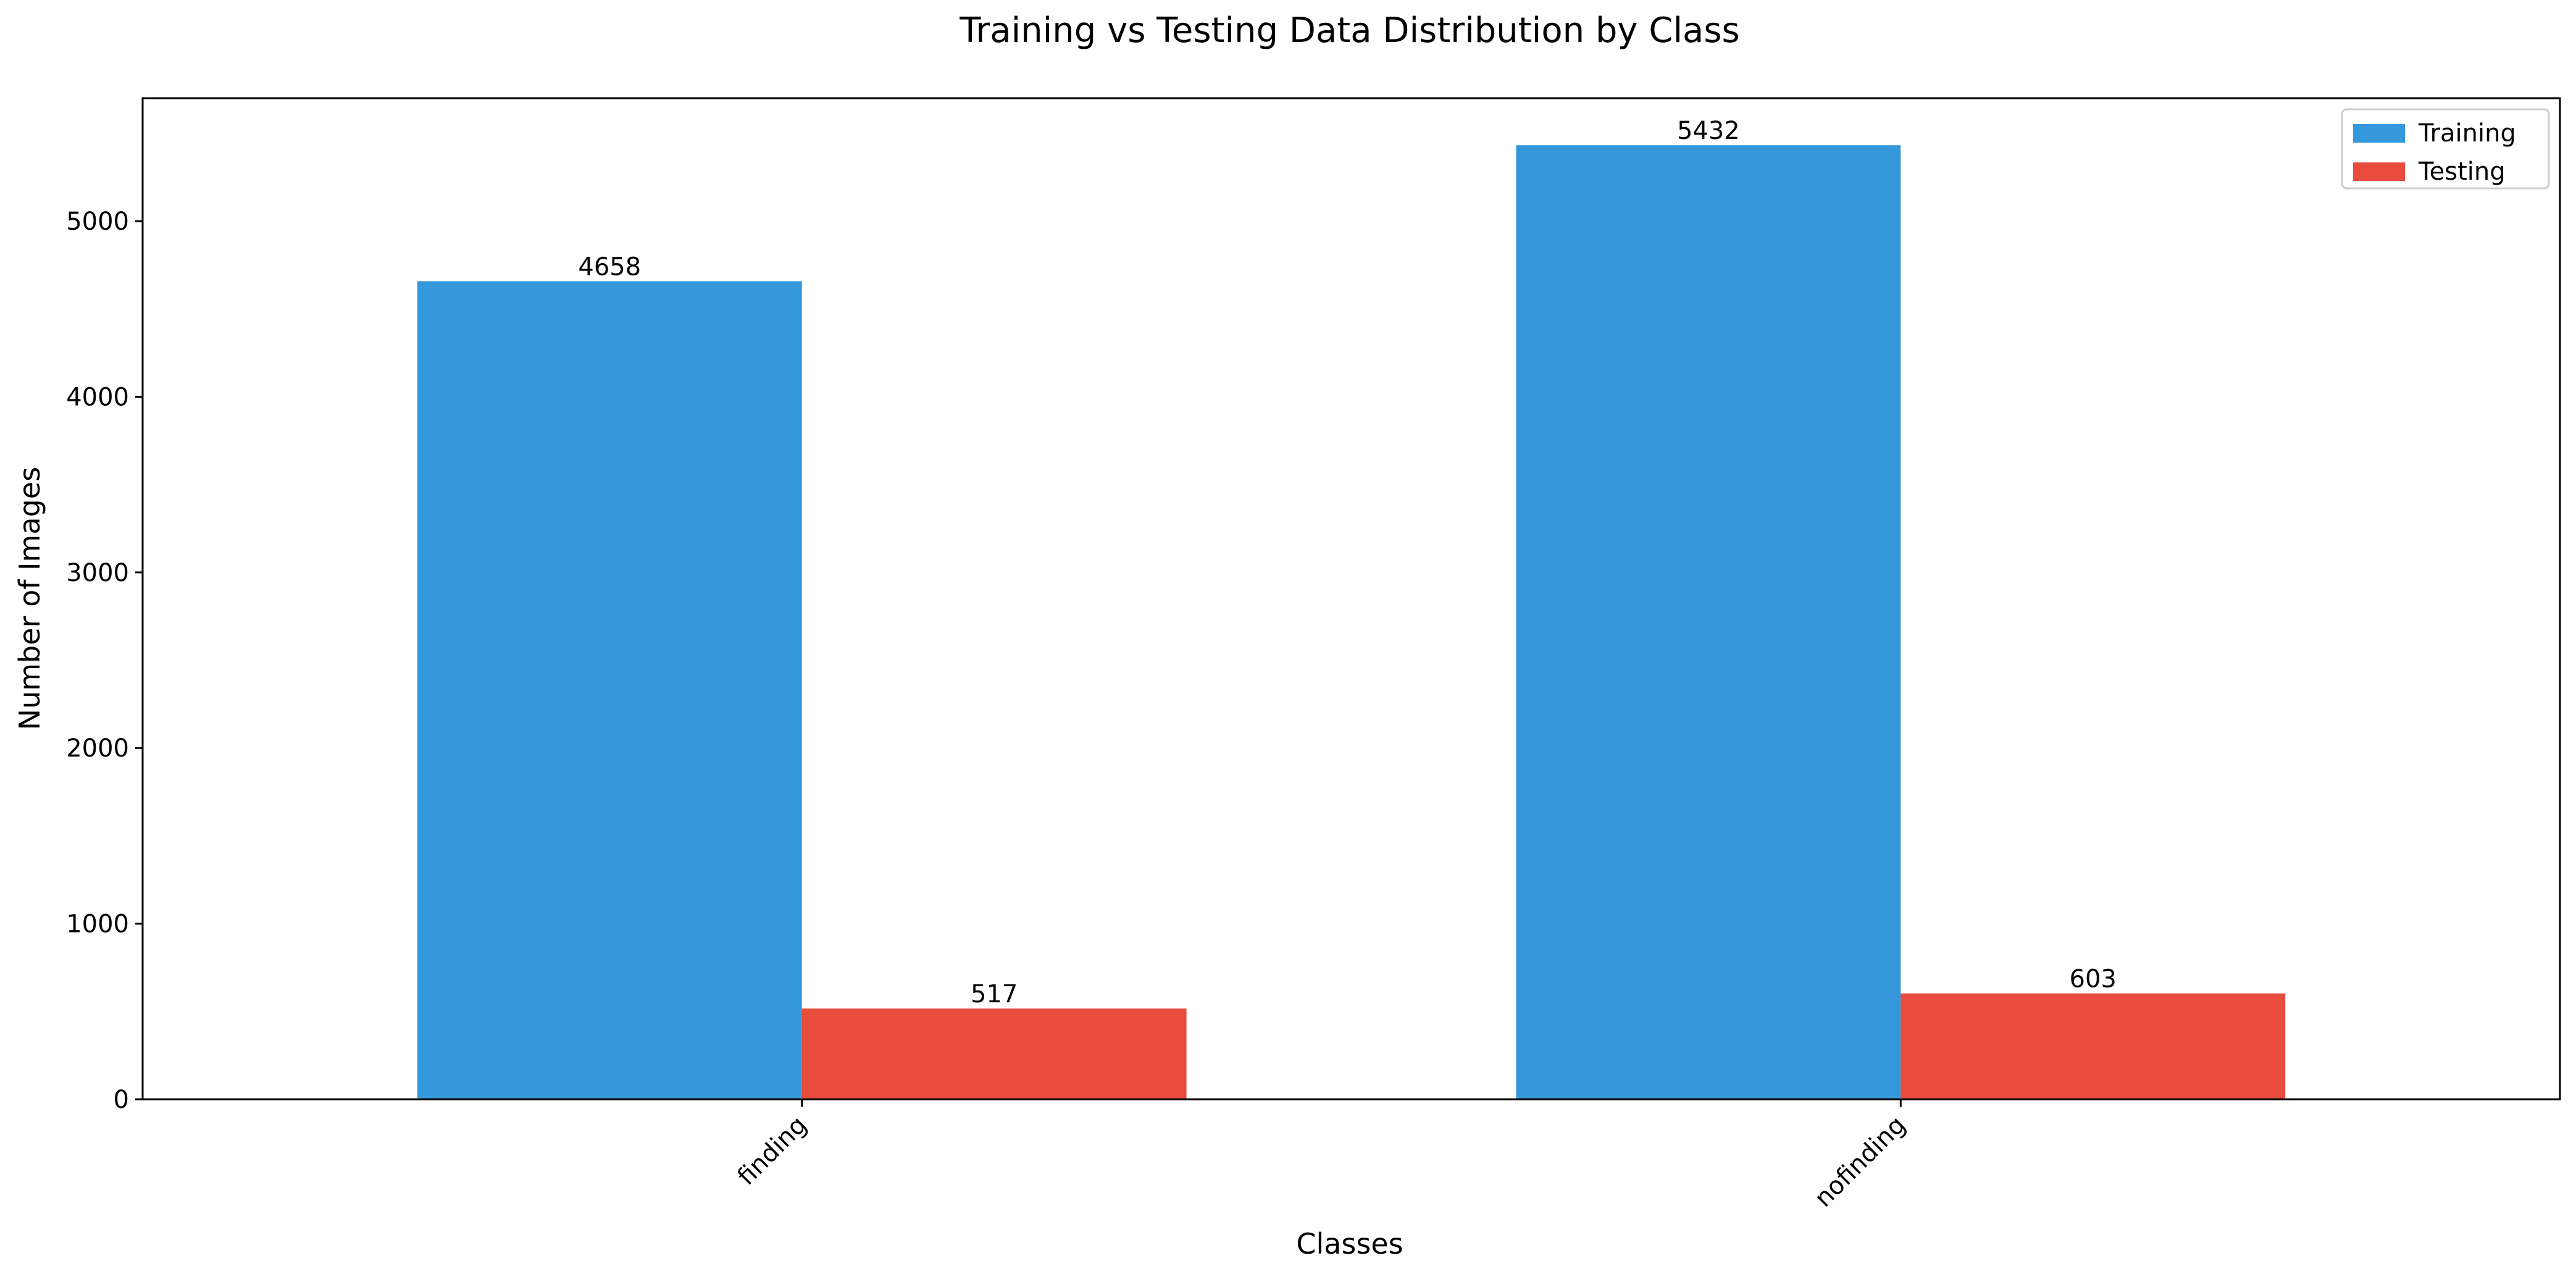 This screenshot has height=1279, width=2576. I want to click on bar-testing-finding, so click(994, 1053).